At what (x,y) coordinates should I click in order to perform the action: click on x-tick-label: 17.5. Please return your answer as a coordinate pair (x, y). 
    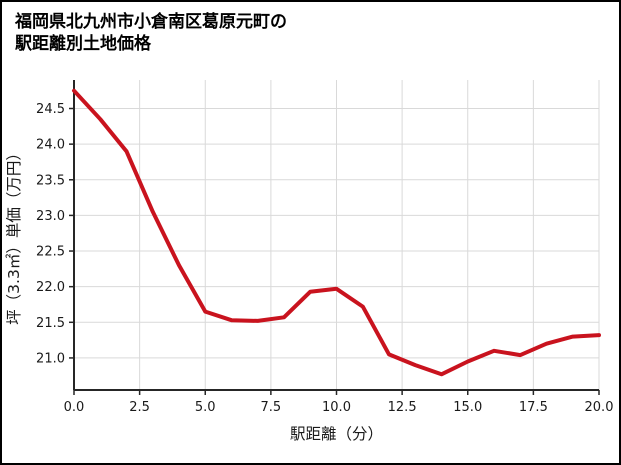
    Looking at the image, I should click on (533, 407).